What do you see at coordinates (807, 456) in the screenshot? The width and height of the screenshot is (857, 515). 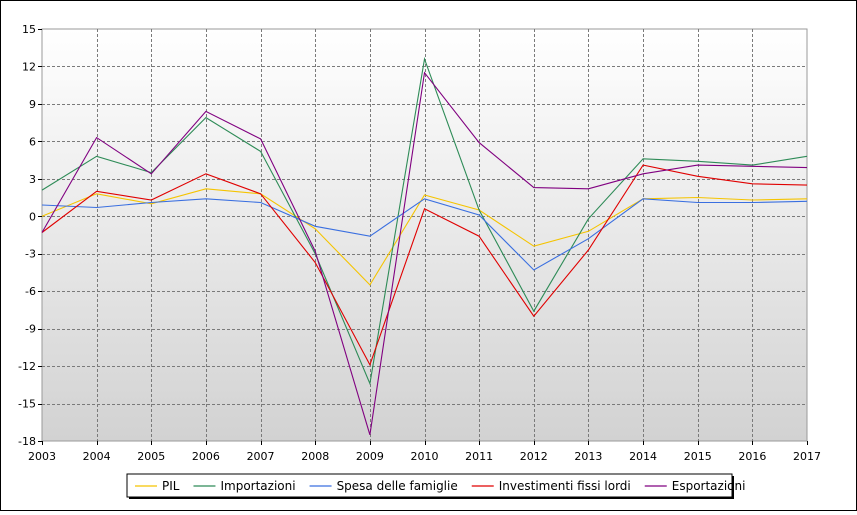 I see `x-tick-label: 2017` at bounding box center [807, 456].